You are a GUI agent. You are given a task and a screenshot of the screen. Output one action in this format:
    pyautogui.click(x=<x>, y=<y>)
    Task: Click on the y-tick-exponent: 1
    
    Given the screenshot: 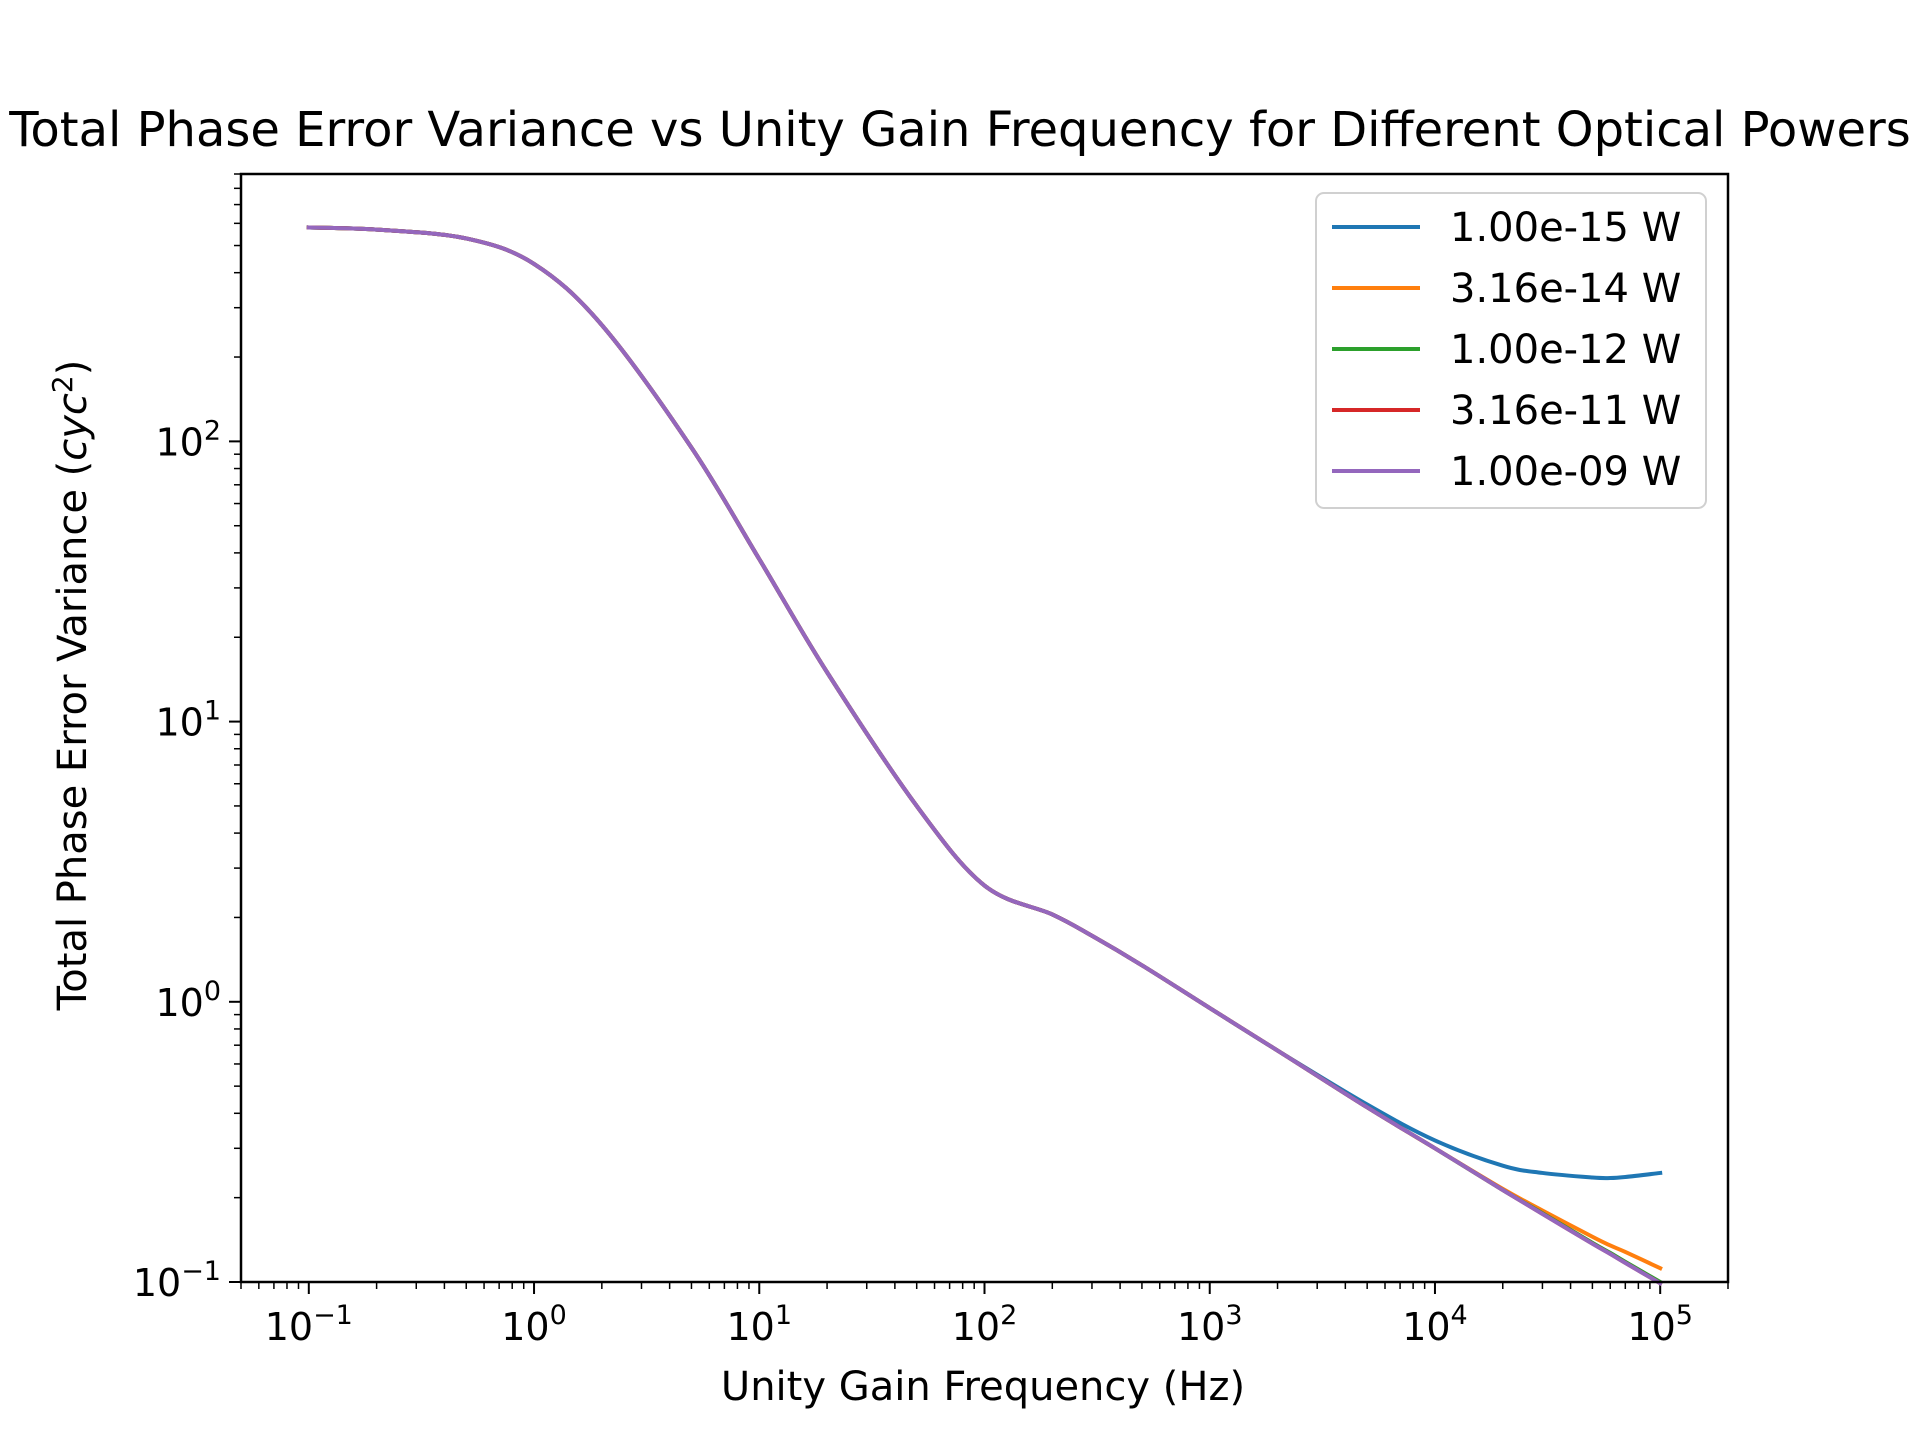 What is the action you would take?
    pyautogui.click(x=212, y=711)
    